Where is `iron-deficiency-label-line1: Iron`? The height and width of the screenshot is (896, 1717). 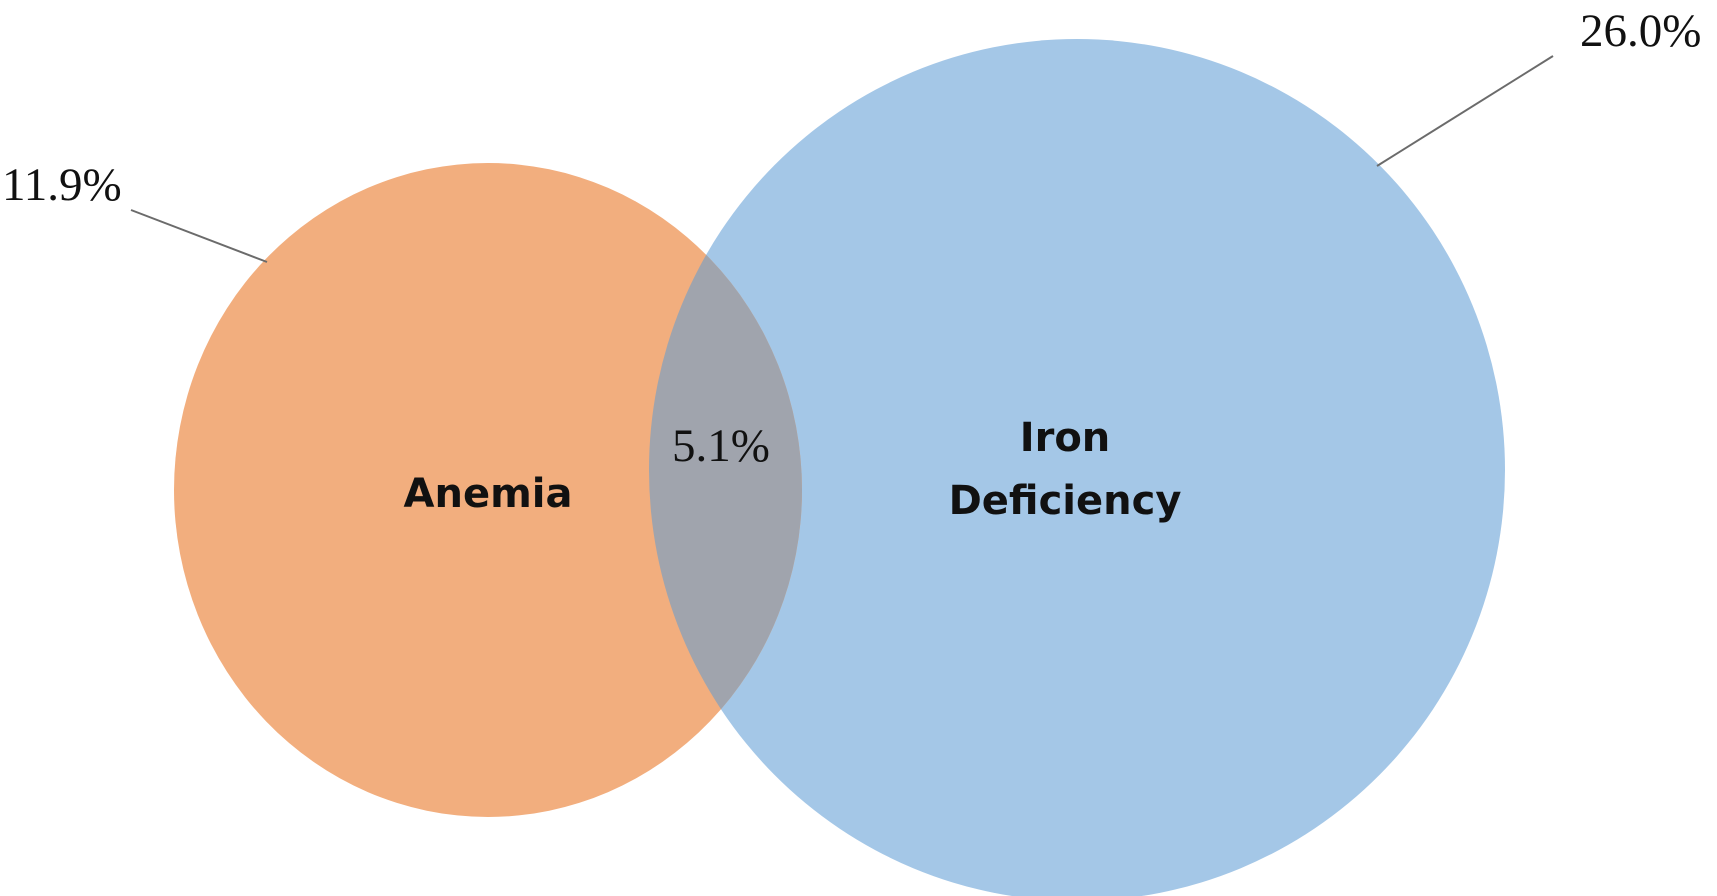 iron-deficiency-label-line1: Iron is located at coordinates (1065, 438).